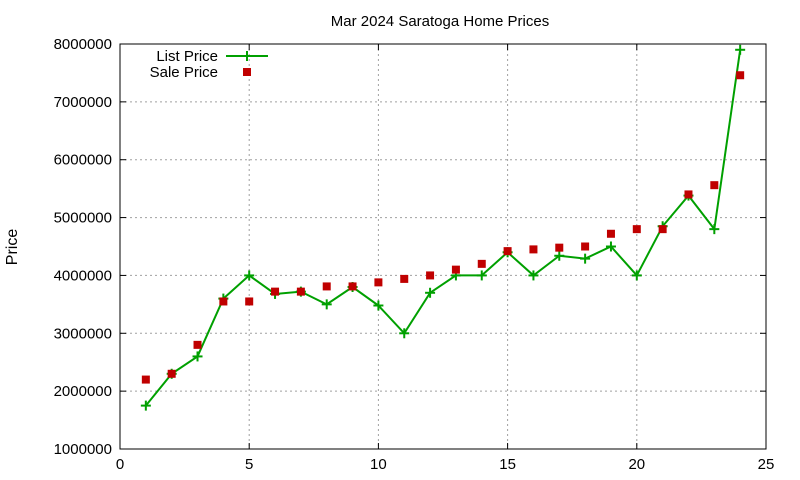 This screenshot has height=480, width=800. I want to click on chart-title: Mar 2024 Saratoga Home Prices, so click(440, 21).